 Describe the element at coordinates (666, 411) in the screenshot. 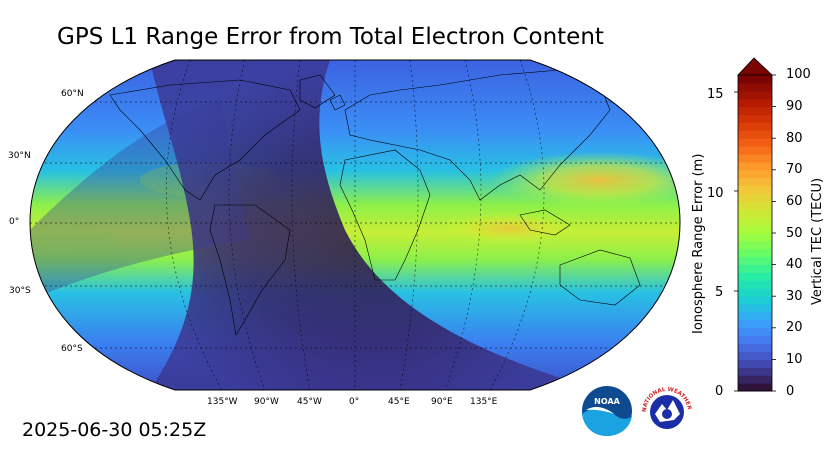

I see `nws-logo: NATIONAL WEATHER SERVICE` at that location.